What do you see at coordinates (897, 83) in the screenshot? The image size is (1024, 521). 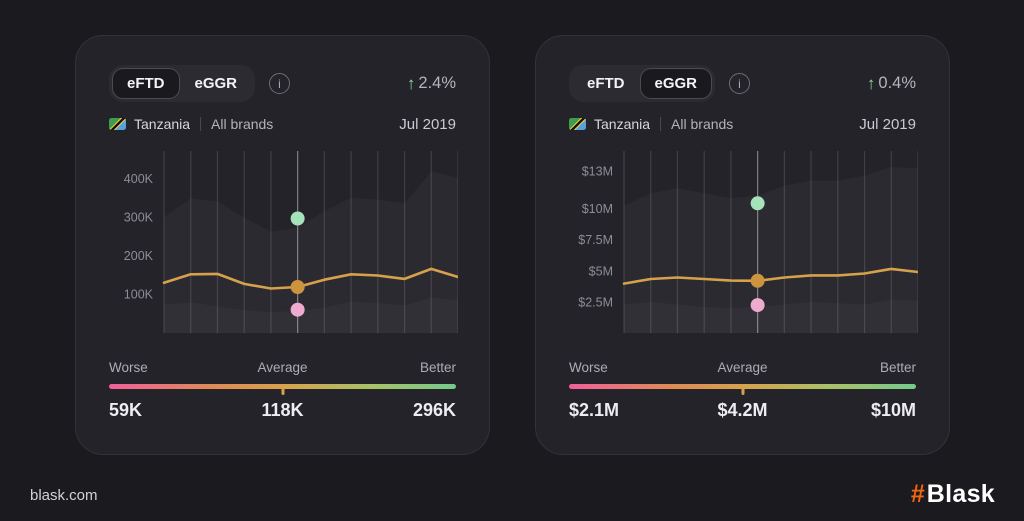 I see `change-value: 0.4%` at bounding box center [897, 83].